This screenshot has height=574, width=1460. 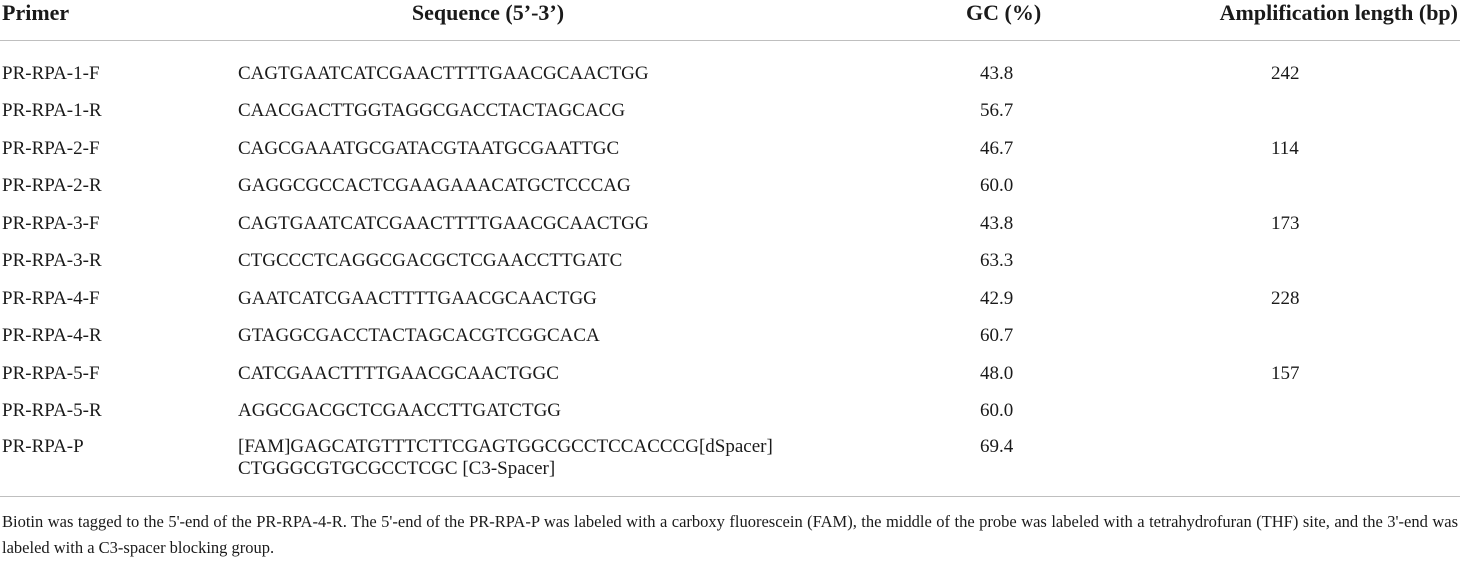 What do you see at coordinates (997, 148) in the screenshot?
I see `cell-gc: 46.7` at bounding box center [997, 148].